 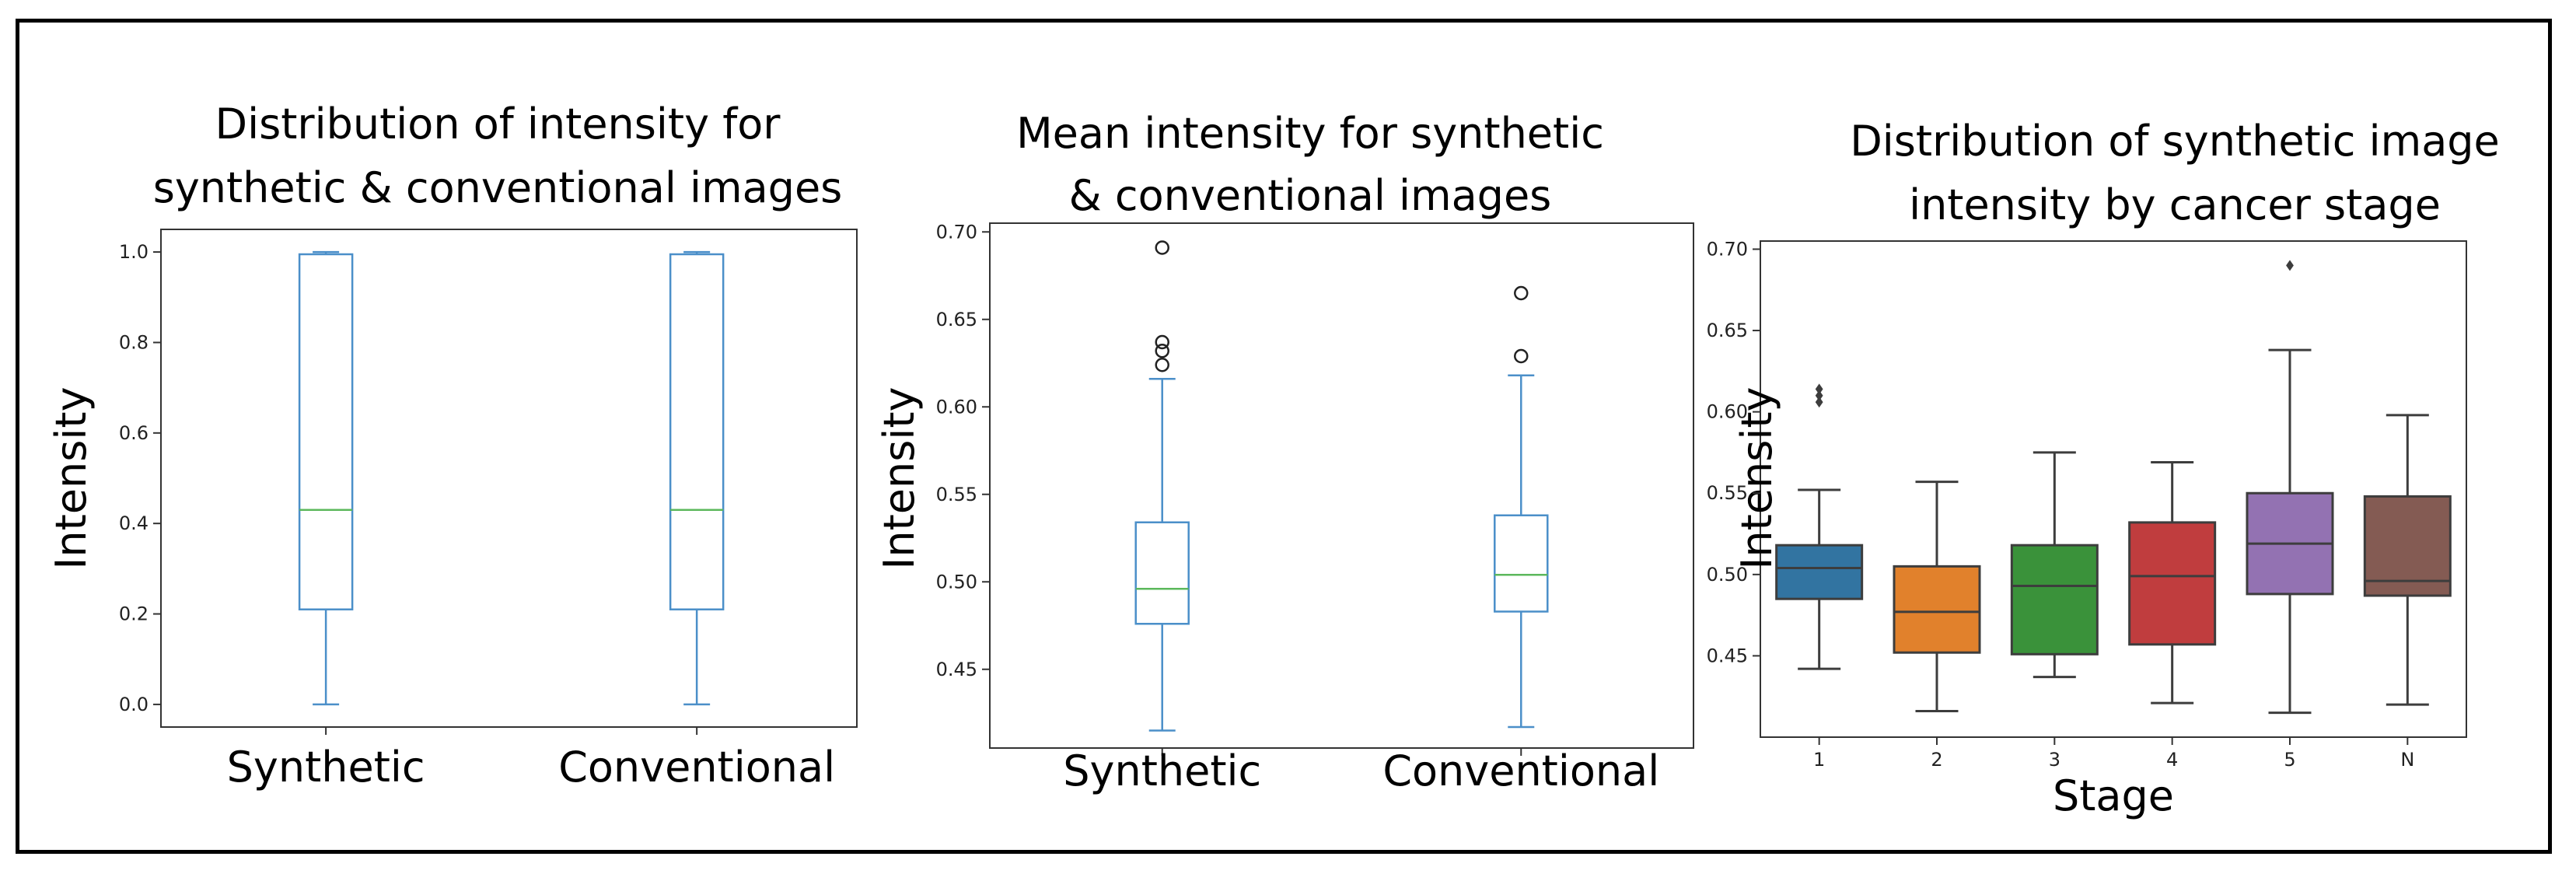 I want to click on y-tick-label: 1.0, so click(x=134, y=252).